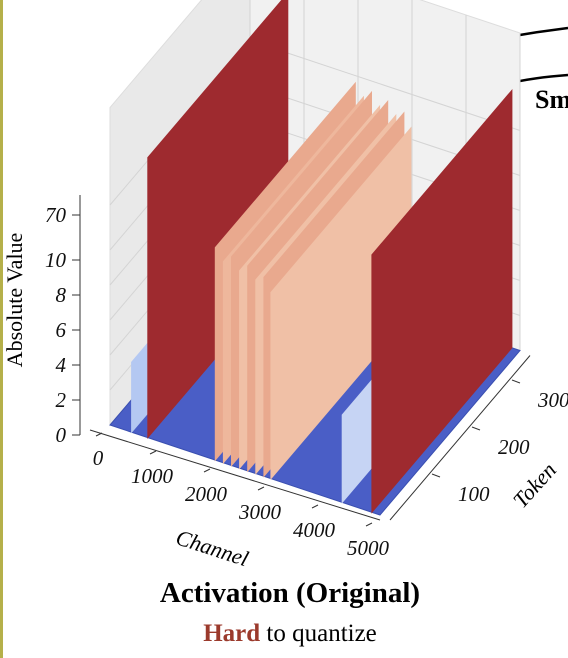 This screenshot has height=658, width=568. Describe the element at coordinates (61, 435) in the screenshot. I see `z-tick-label: 0` at that location.